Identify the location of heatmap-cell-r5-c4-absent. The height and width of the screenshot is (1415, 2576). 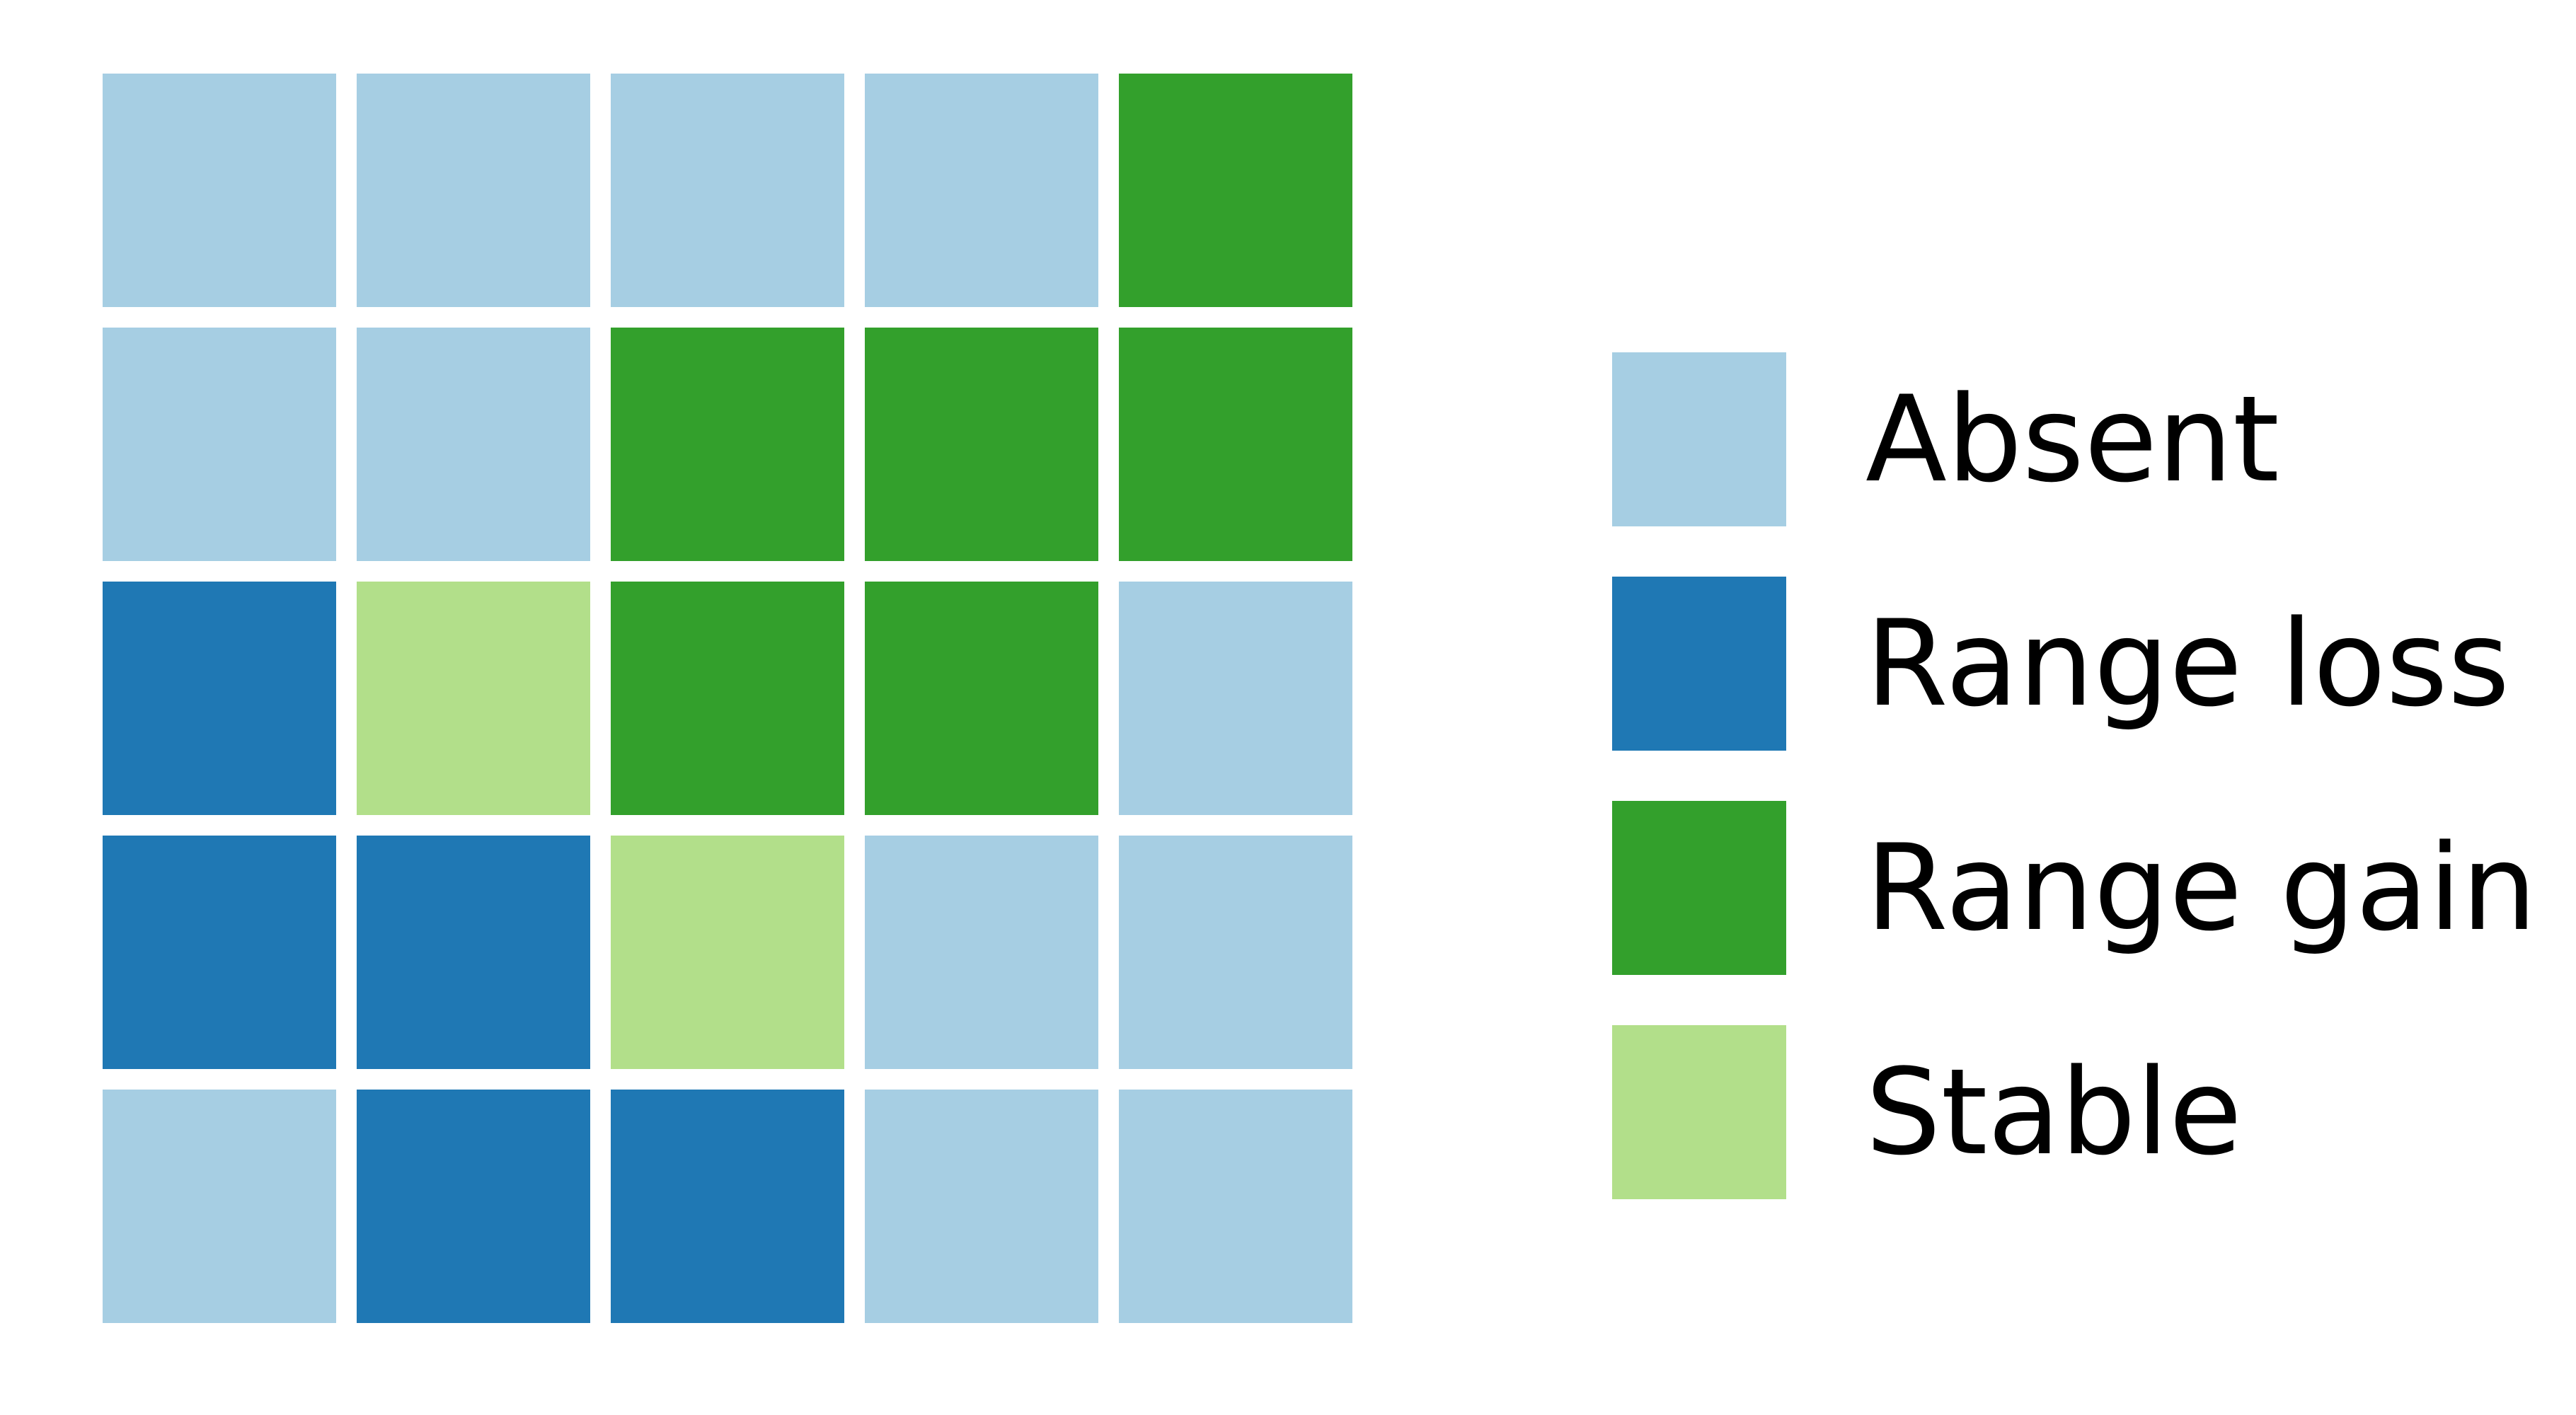
(982, 1207).